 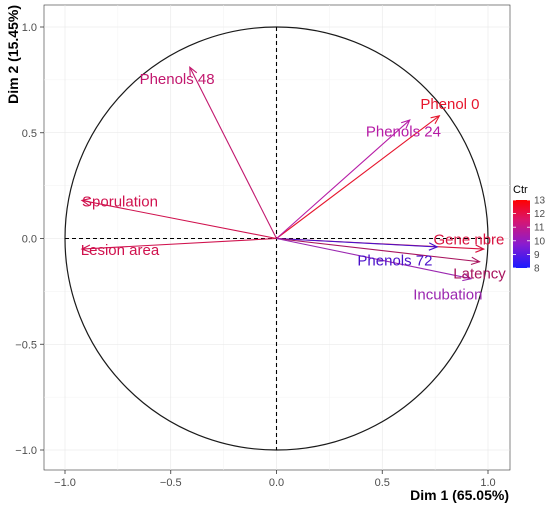 I want to click on legend-tick-label-4: 12, so click(x=540, y=214).